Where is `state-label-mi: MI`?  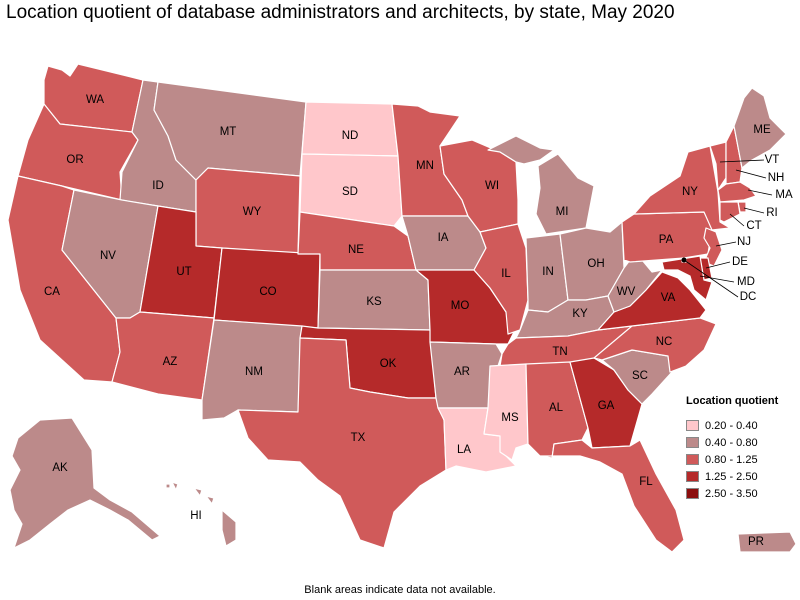 state-label-mi: MI is located at coordinates (562, 212).